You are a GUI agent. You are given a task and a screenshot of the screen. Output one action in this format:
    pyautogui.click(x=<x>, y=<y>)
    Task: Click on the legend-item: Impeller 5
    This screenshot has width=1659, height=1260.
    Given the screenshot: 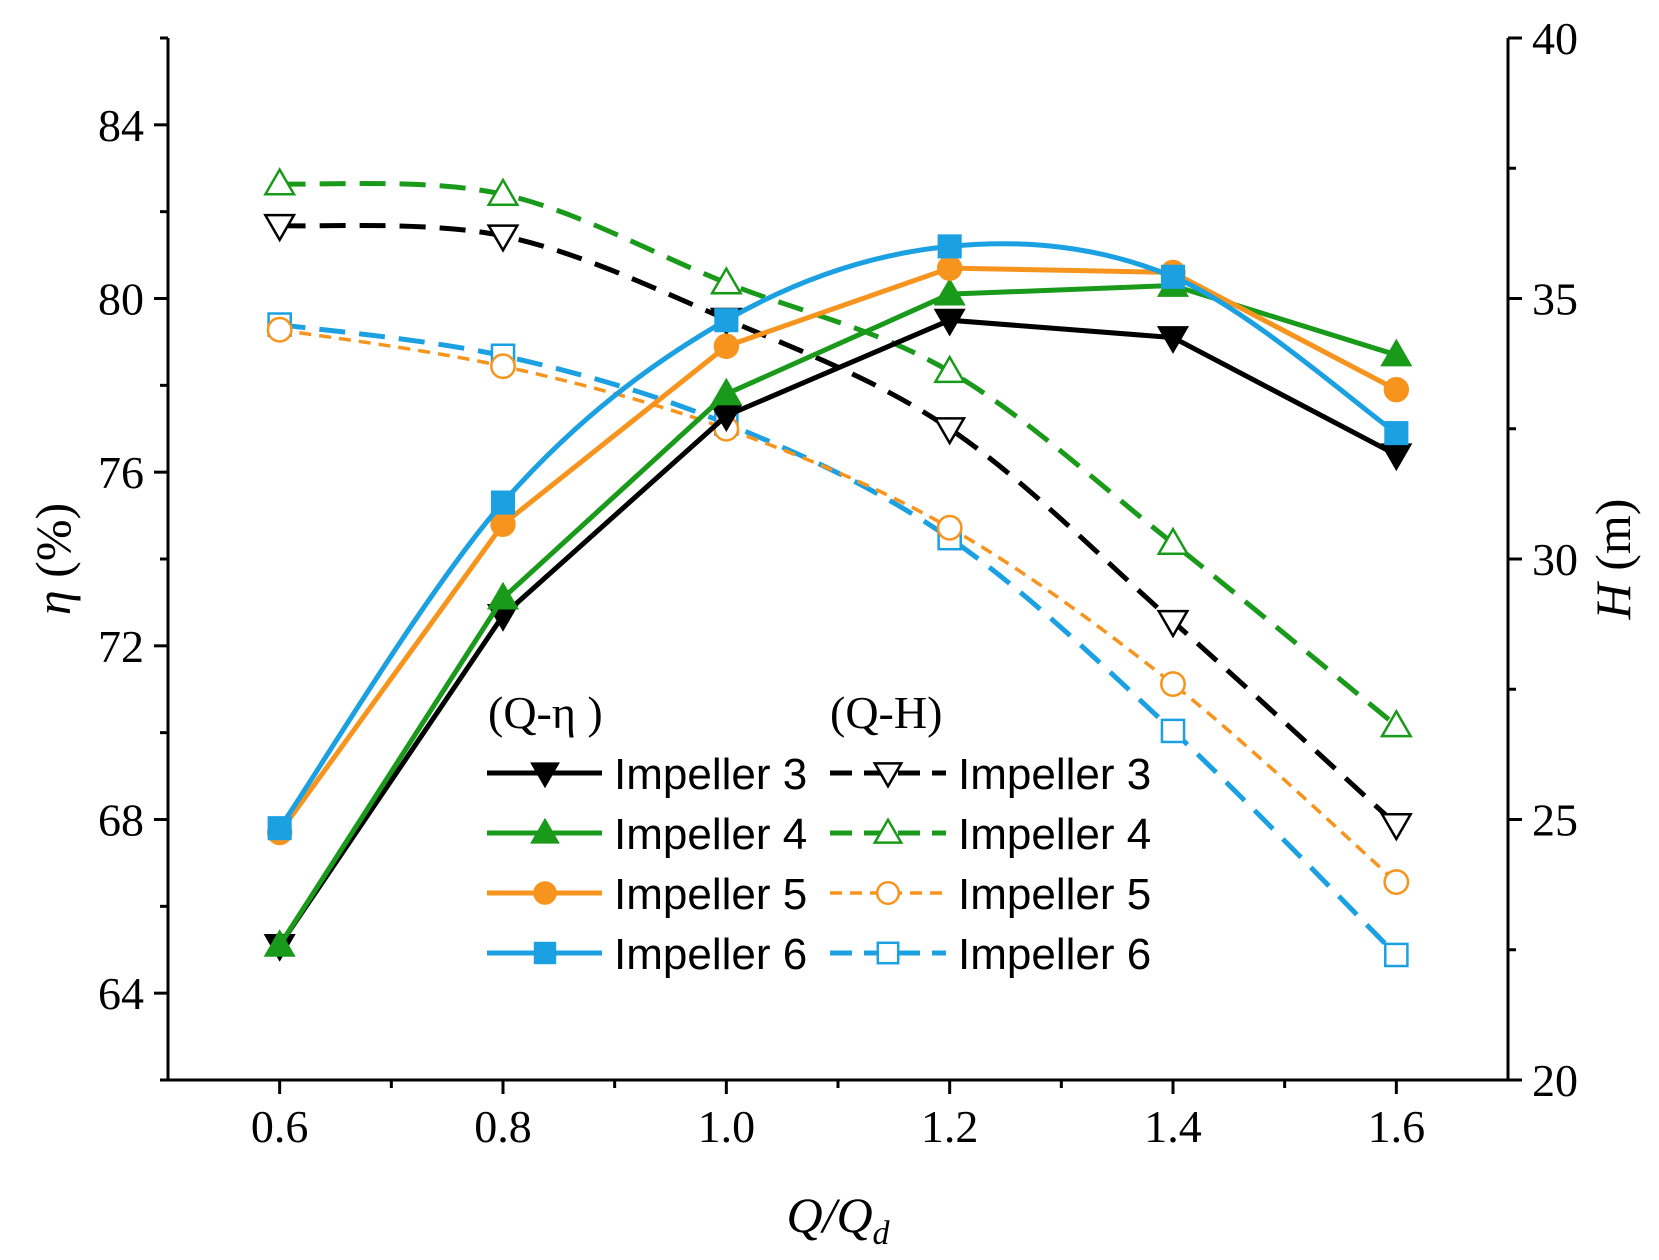 What is the action you would take?
    pyautogui.click(x=990, y=894)
    